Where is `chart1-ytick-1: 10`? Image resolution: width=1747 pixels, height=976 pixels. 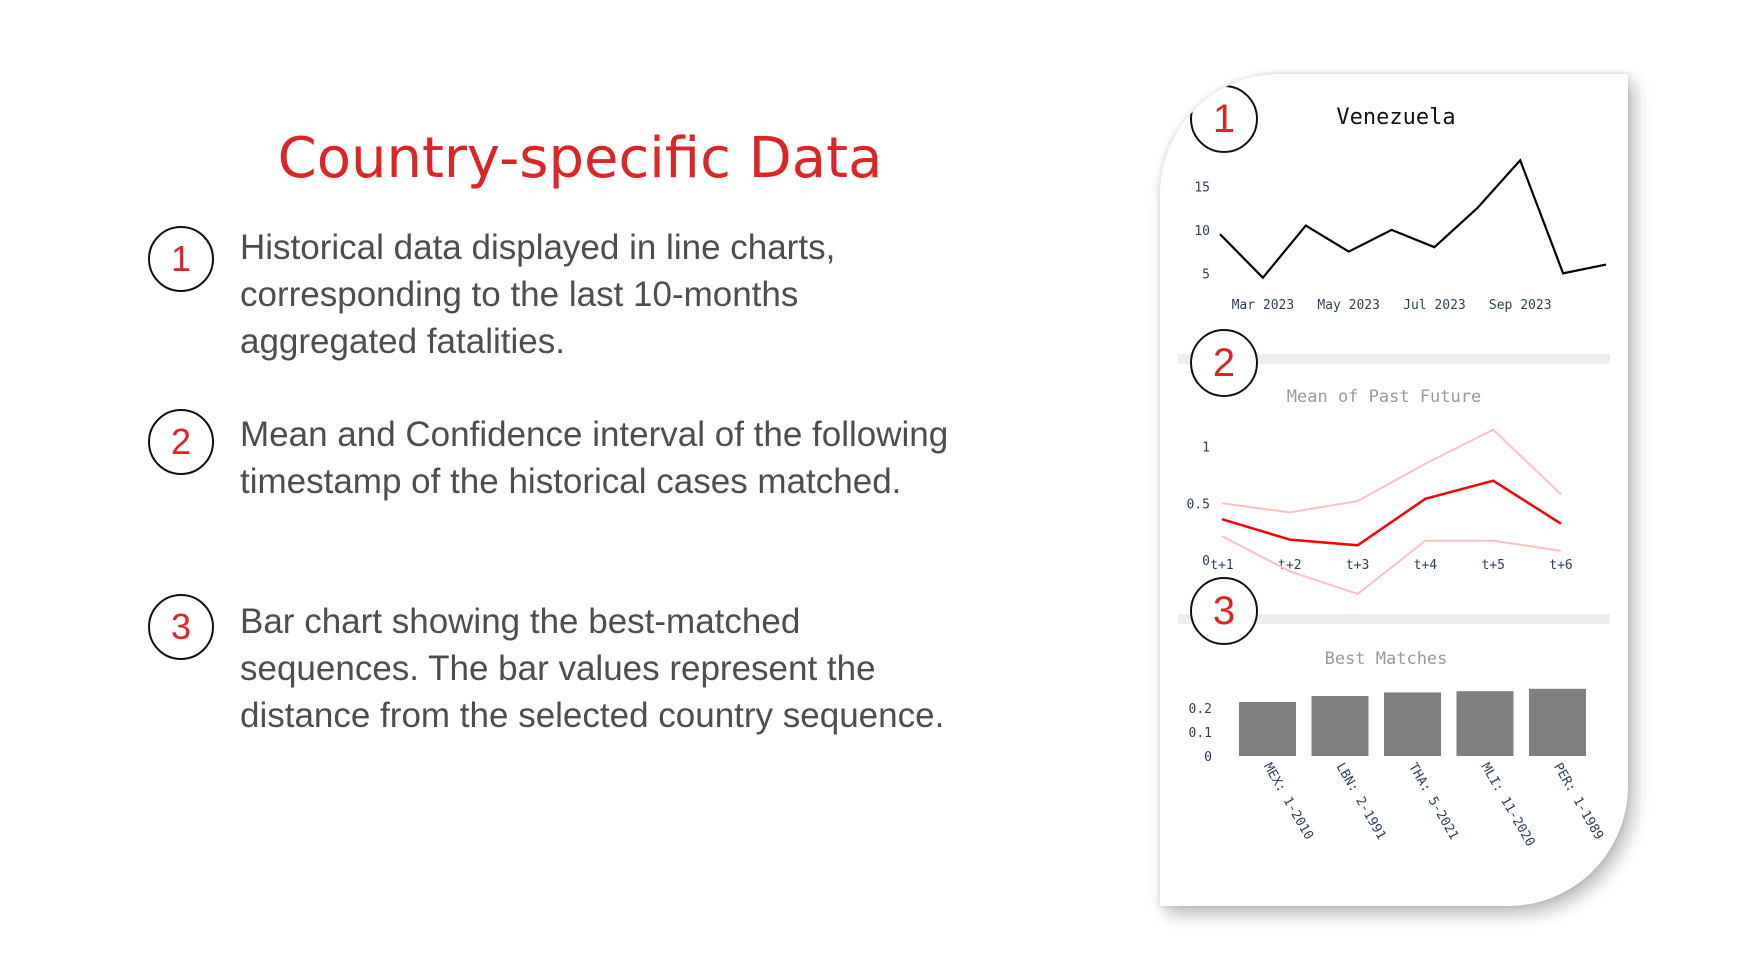 chart1-ytick-1: 10 is located at coordinates (1202, 231).